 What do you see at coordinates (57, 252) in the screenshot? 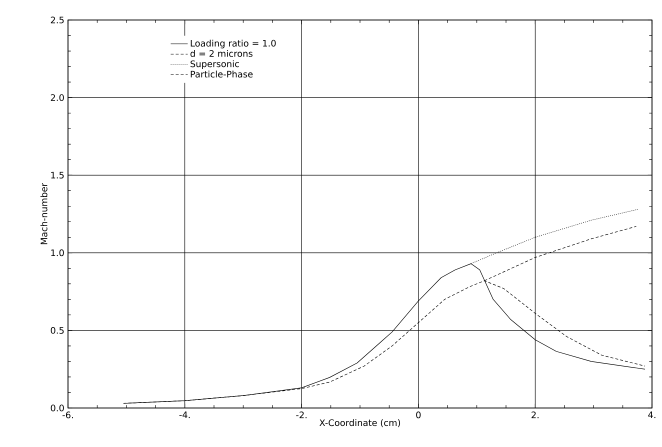
I see `y-tick-label: 1.0` at bounding box center [57, 252].